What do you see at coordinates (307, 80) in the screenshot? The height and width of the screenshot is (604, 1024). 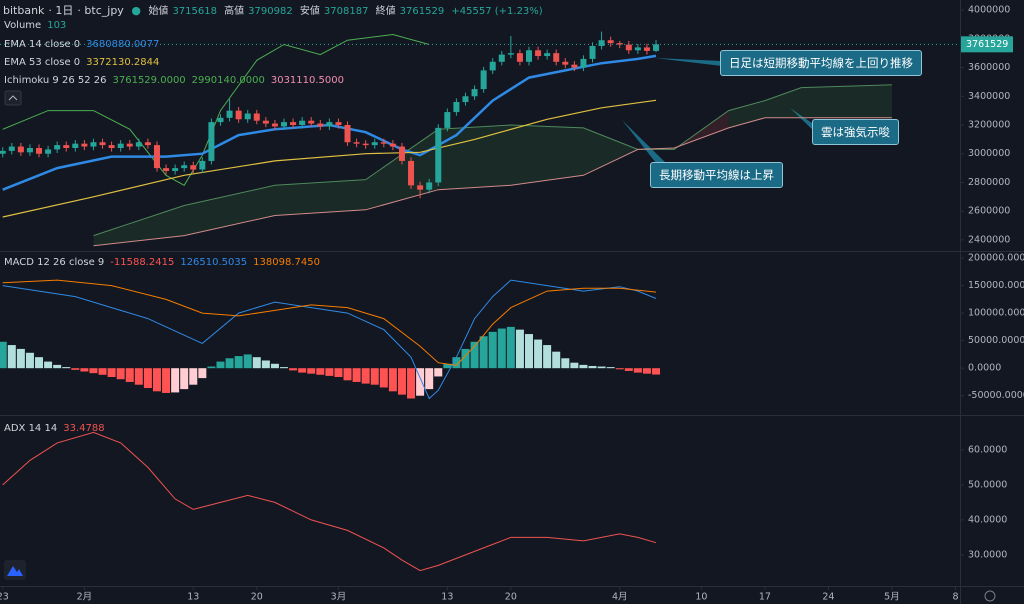 I see `legend-value: 3031110.5000` at bounding box center [307, 80].